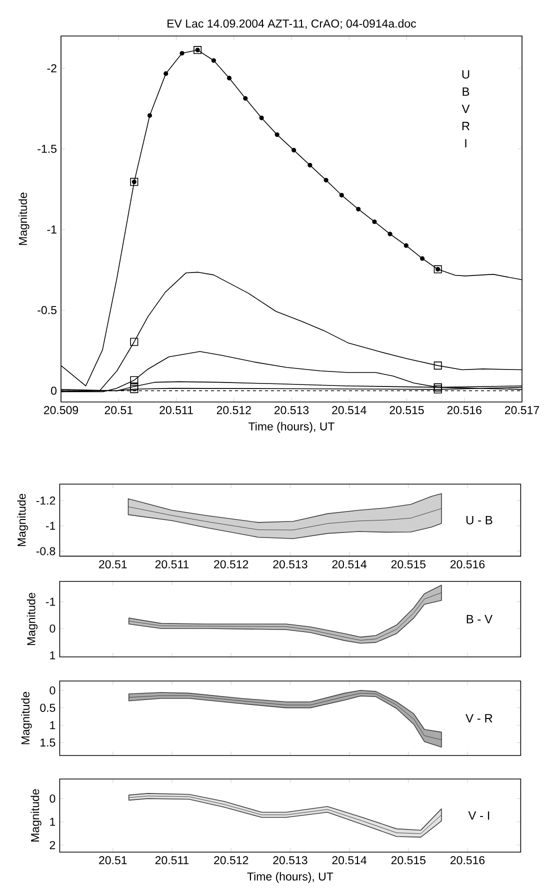 The image size is (548, 895). I want to click on y-tick-label: -0.8, so click(46, 551).